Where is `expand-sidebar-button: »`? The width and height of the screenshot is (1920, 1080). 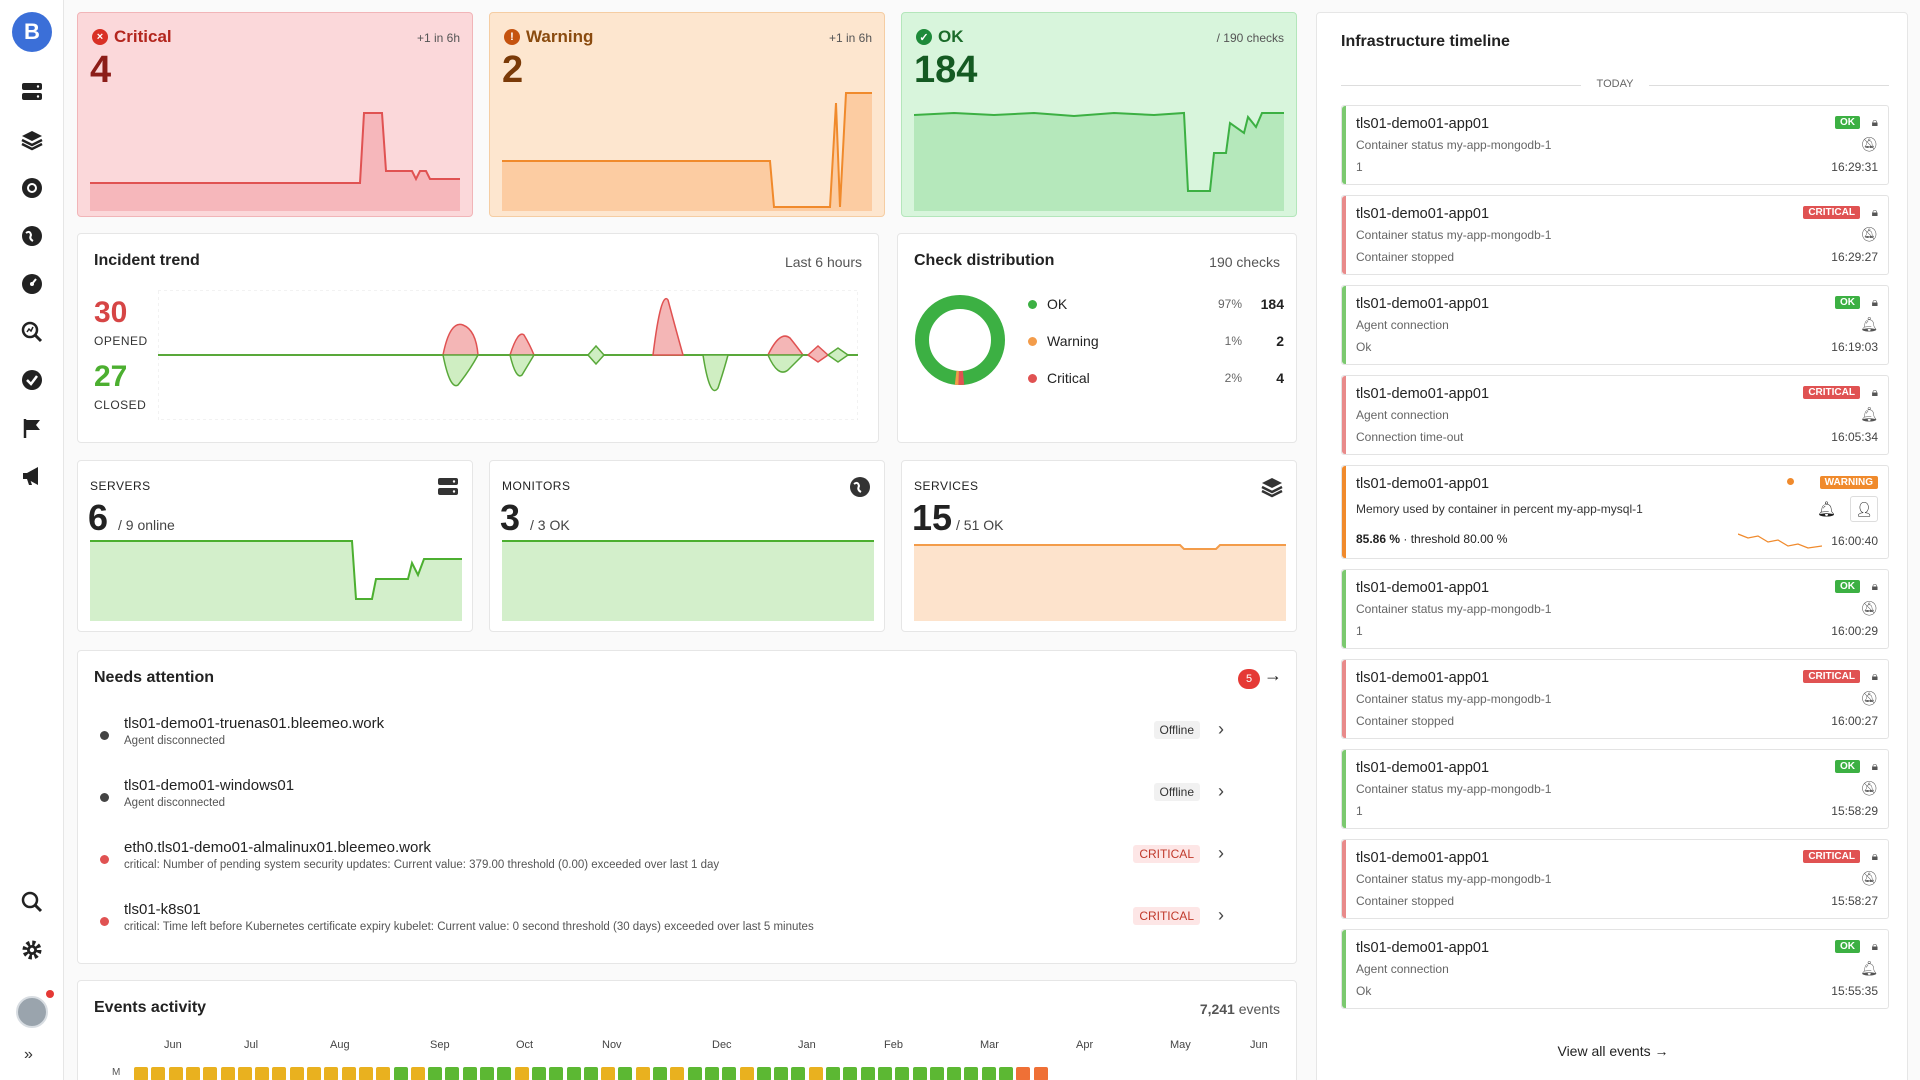
expand-sidebar-button: » is located at coordinates (28, 1054).